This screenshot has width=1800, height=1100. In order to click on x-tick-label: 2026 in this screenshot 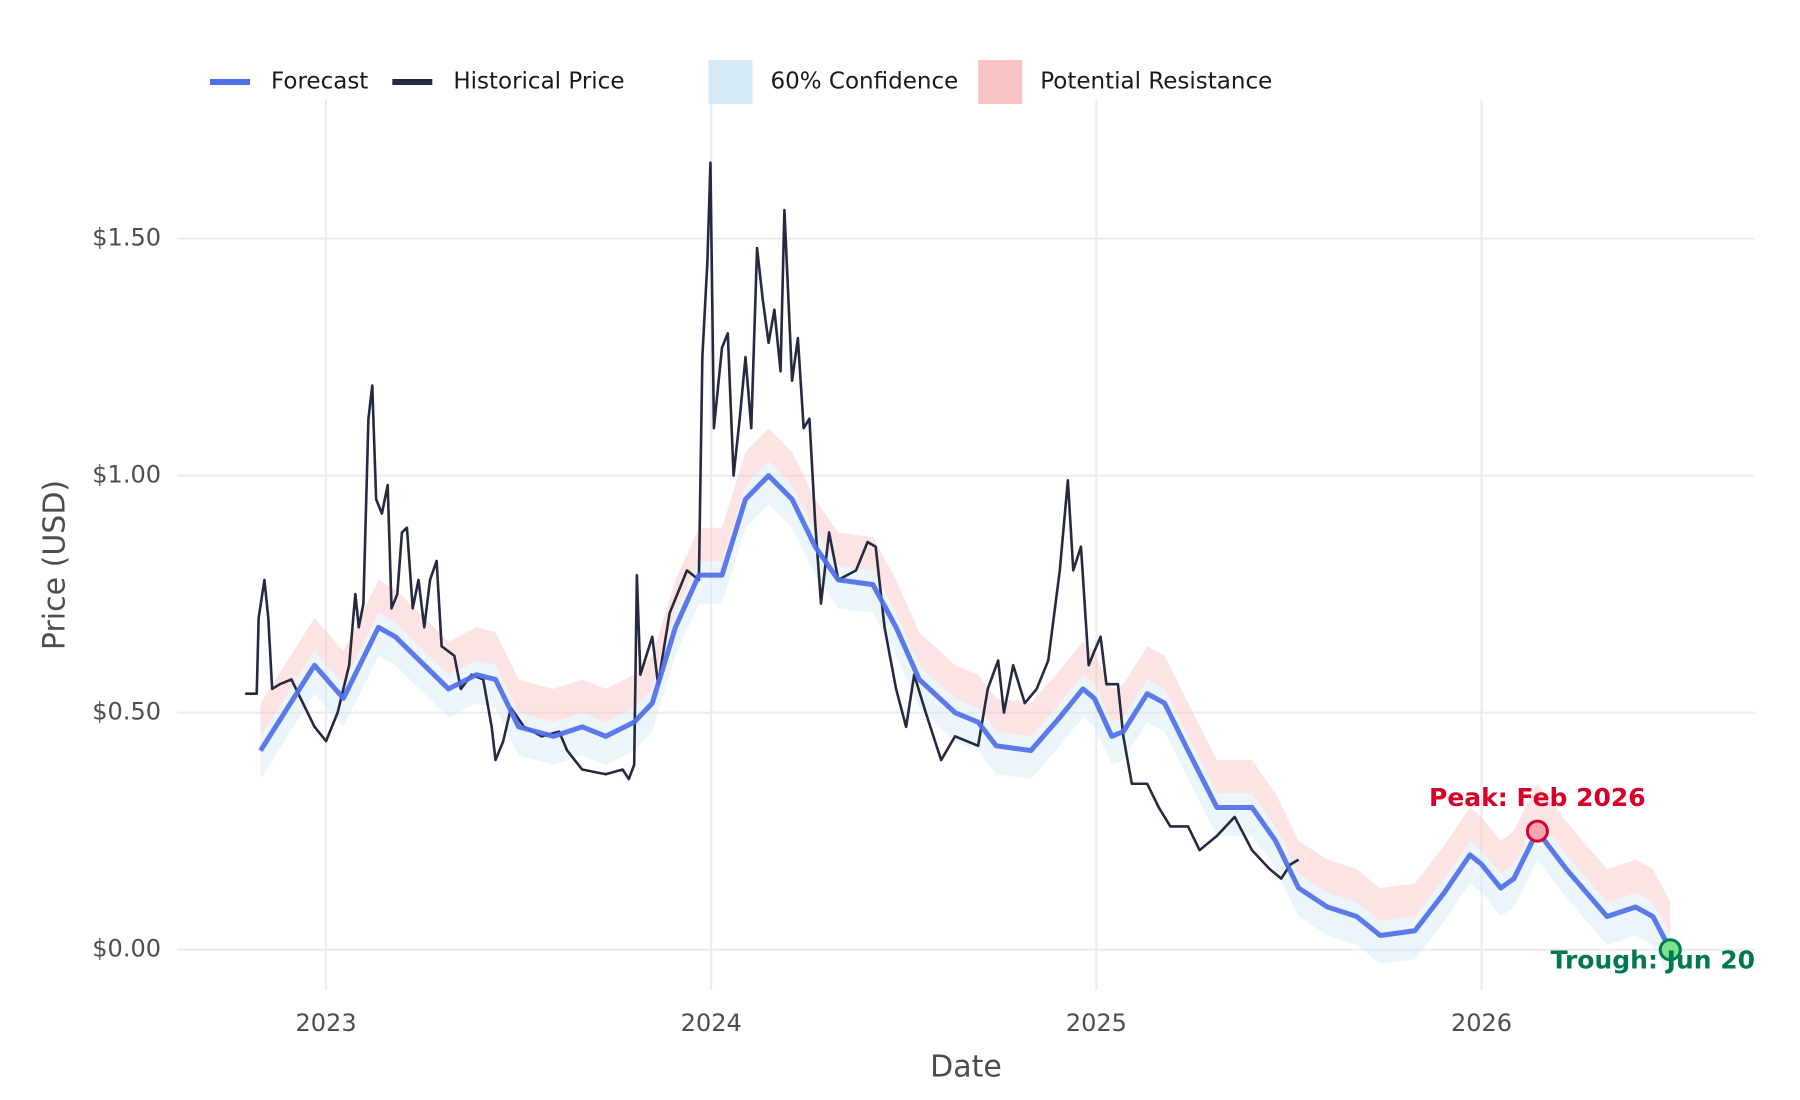, I will do `click(1481, 1023)`.